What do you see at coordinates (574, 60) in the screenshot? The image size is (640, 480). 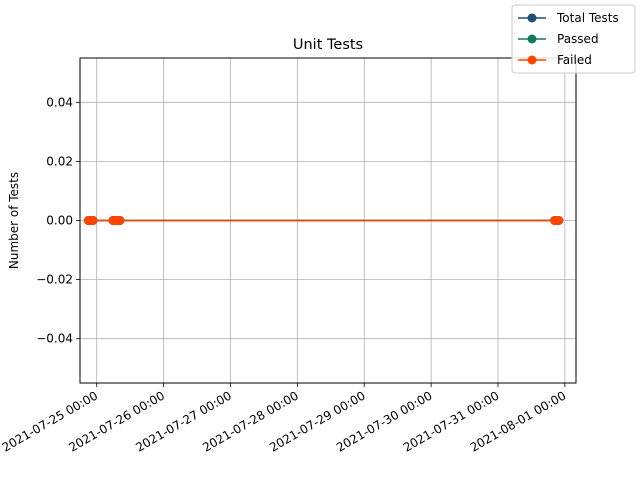 I see `legend-label: Failed` at bounding box center [574, 60].